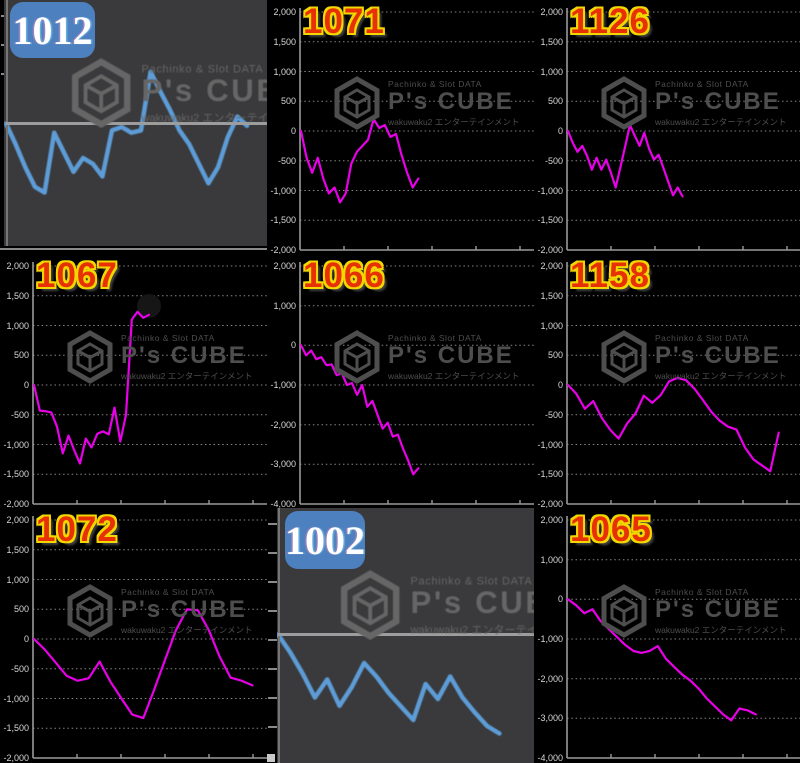  What do you see at coordinates (2, 127) in the screenshot?
I see `left-edge-strip` at bounding box center [2, 127].